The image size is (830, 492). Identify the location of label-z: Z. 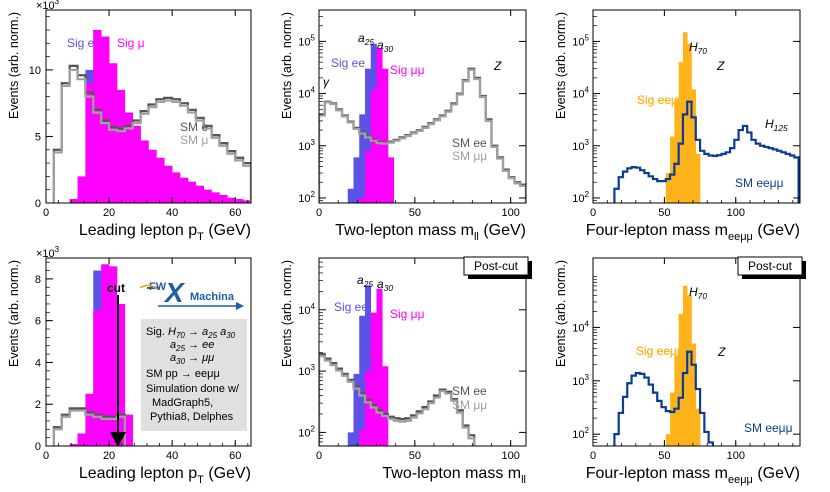
(721, 352).